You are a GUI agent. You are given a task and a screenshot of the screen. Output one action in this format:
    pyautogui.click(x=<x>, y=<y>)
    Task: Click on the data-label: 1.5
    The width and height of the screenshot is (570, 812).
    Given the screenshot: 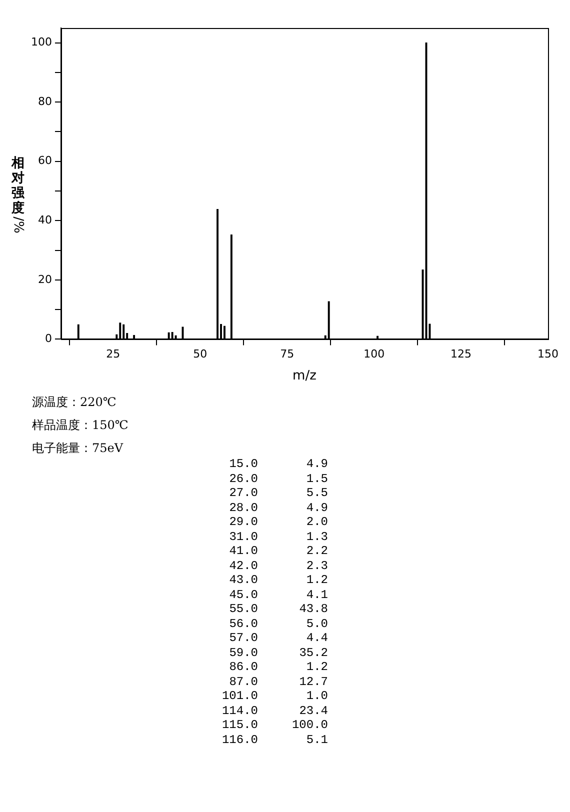 What is the action you would take?
    pyautogui.click(x=316, y=479)
    